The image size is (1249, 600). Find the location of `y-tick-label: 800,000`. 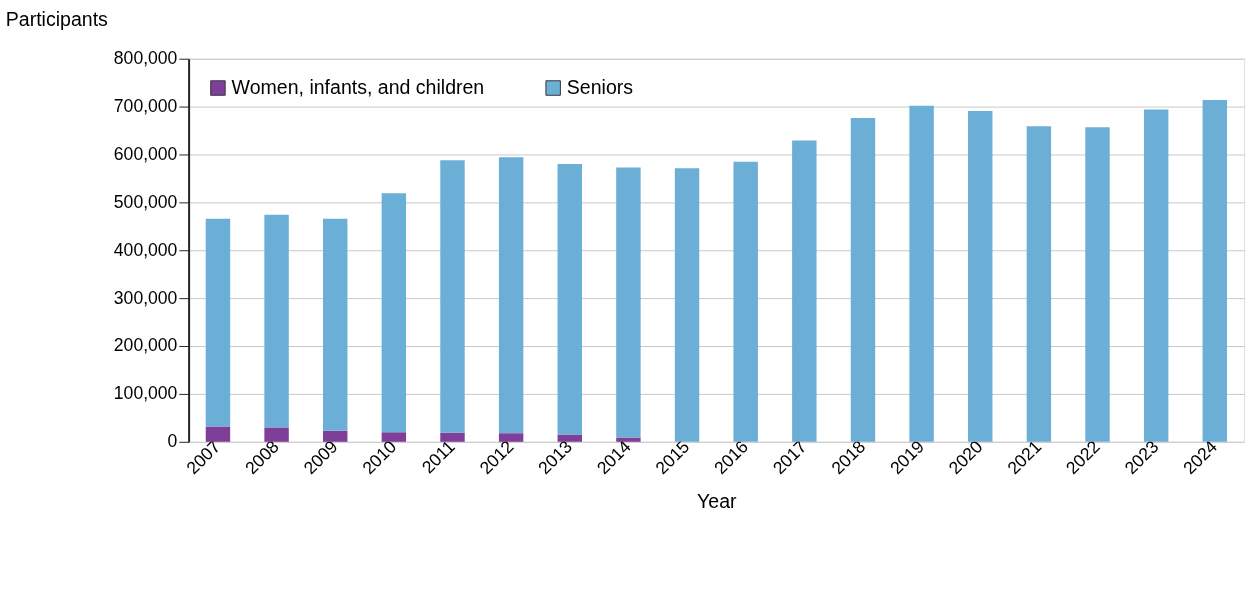

y-tick-label: 800,000 is located at coordinates (145, 58).